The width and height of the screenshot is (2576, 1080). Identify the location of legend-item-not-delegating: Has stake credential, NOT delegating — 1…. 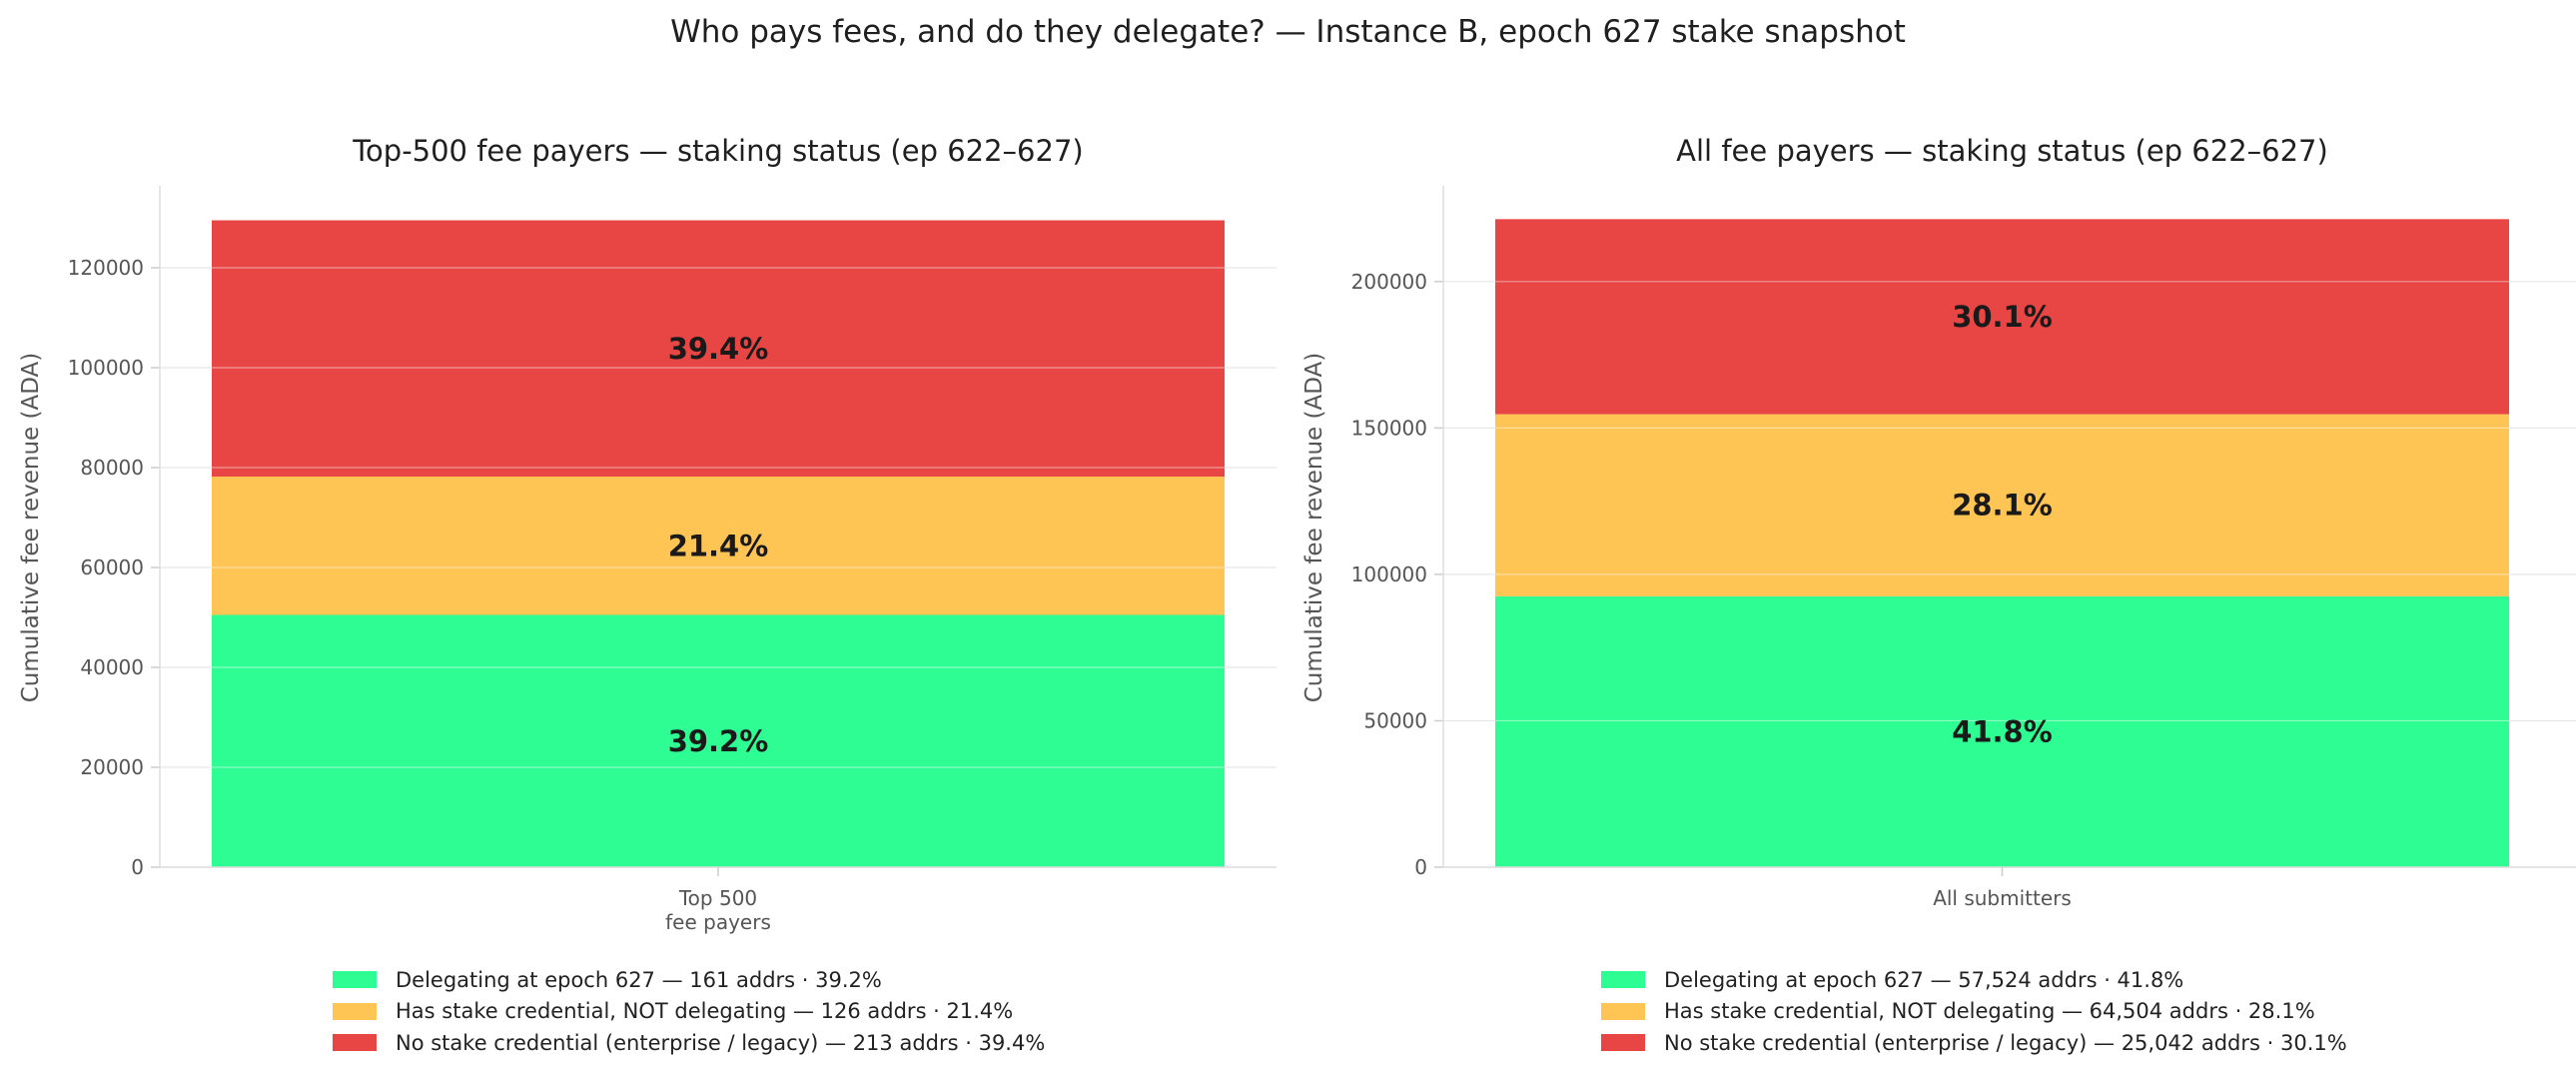
(689, 1012).